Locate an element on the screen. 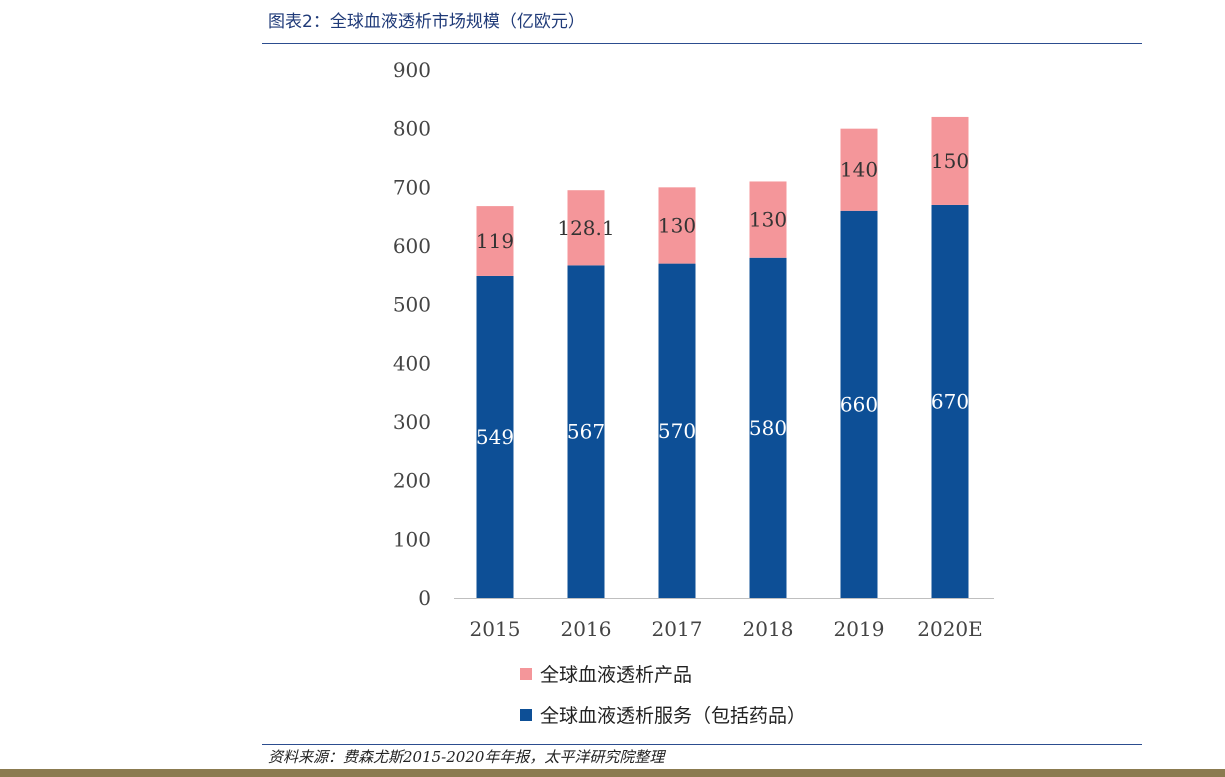 The width and height of the screenshot is (1225, 777). data-label-service: 549 is located at coordinates (495, 437).